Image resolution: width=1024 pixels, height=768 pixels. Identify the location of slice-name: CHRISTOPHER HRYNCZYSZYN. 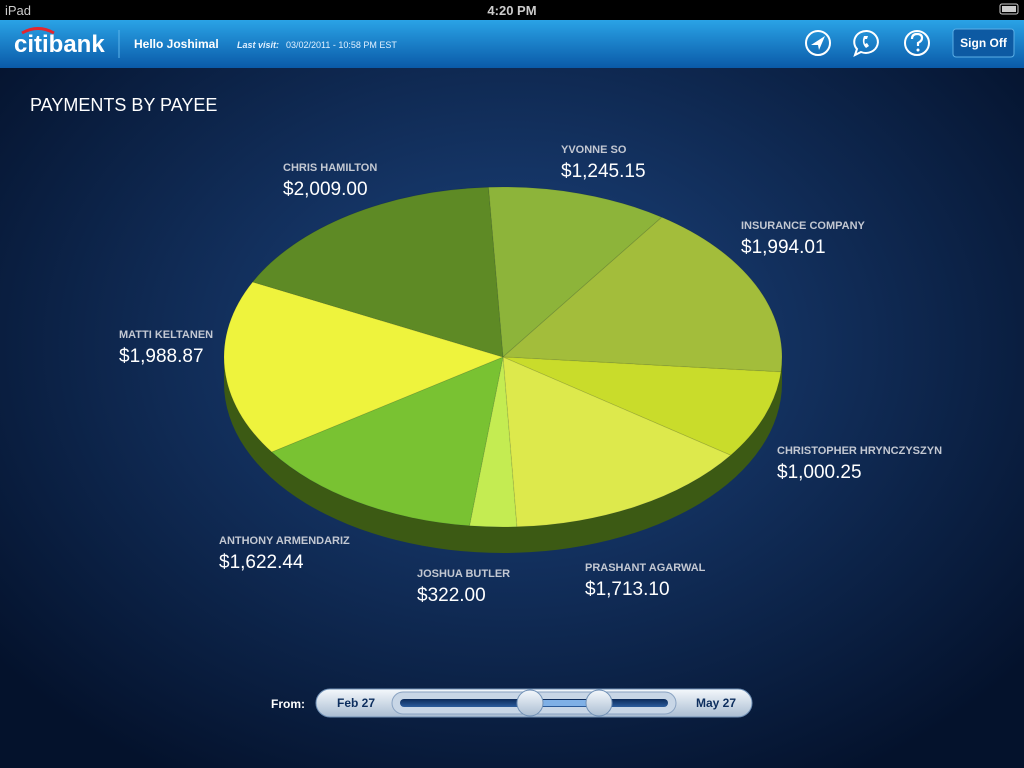
(859, 451).